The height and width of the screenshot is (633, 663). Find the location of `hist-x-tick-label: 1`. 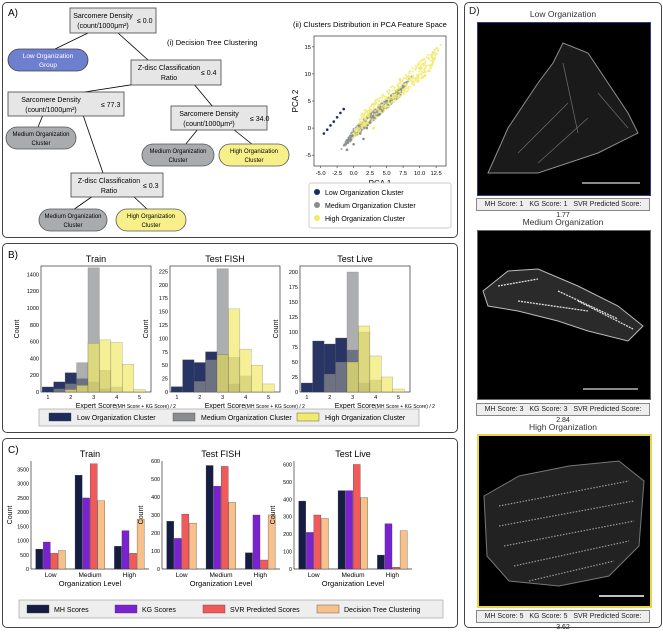

hist-x-tick-label: 1 is located at coordinates (47, 398).